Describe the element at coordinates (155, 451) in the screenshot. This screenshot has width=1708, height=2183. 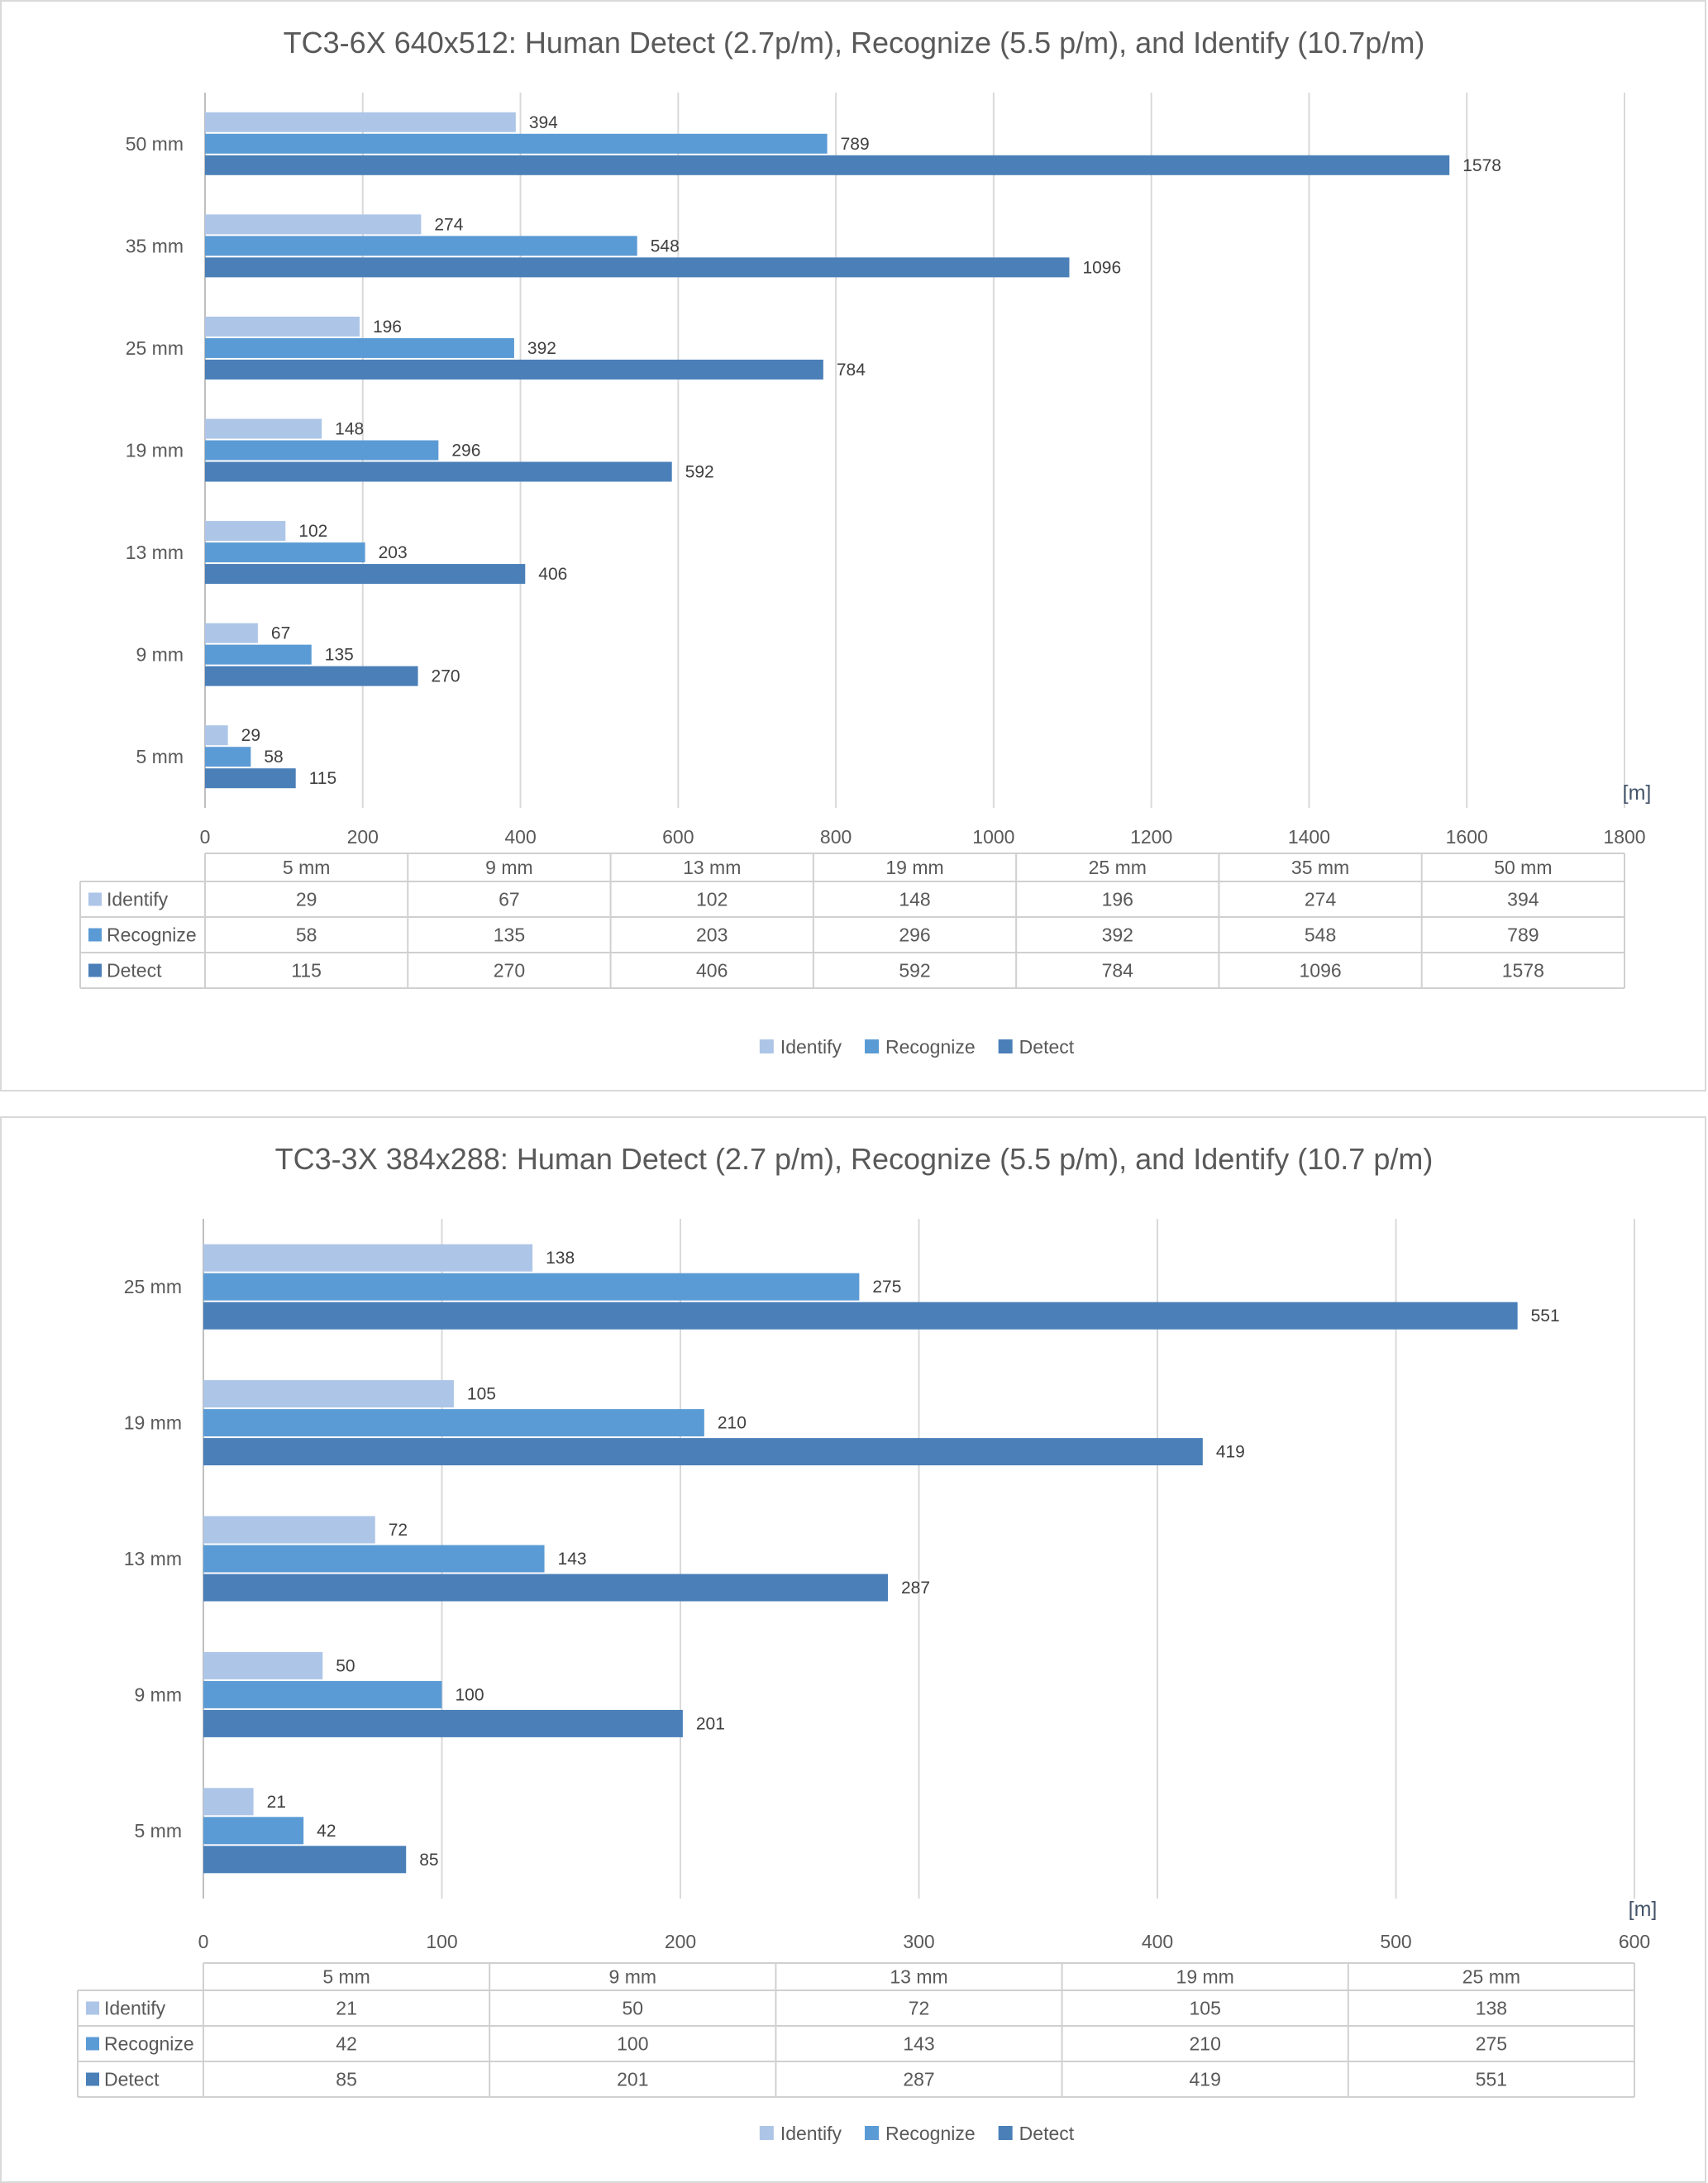
I see `category-label: 19 mm` at that location.